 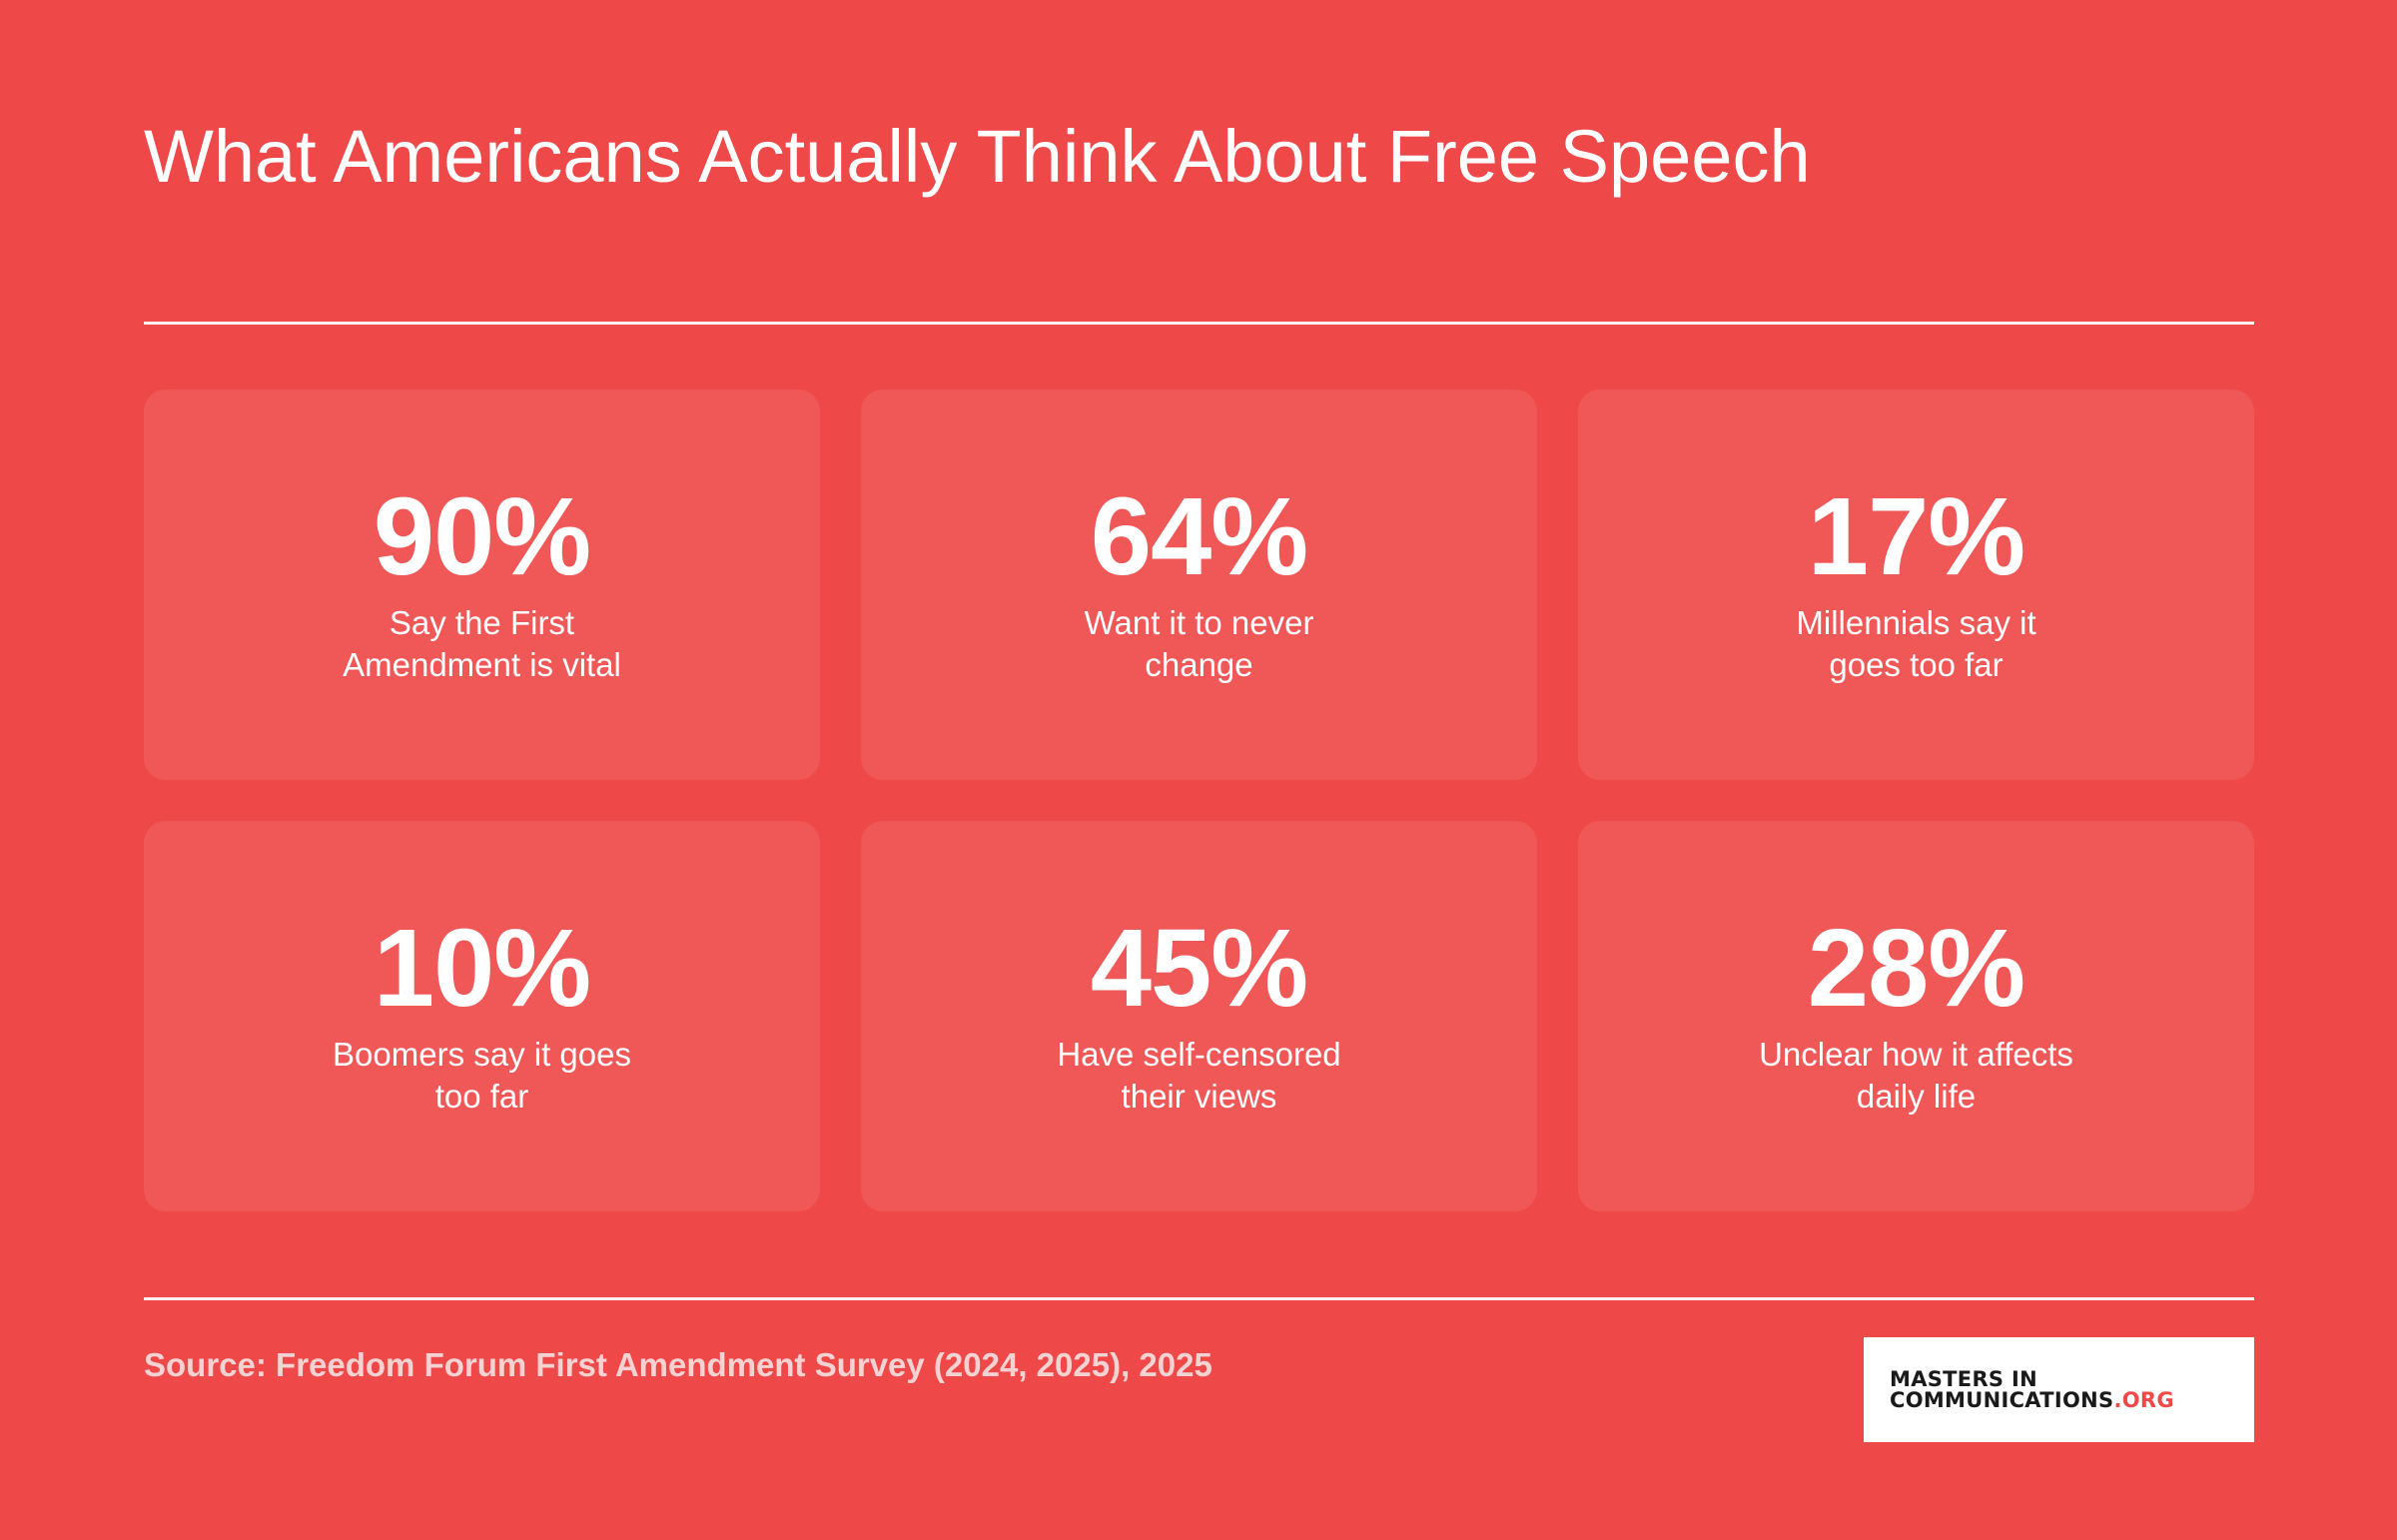 I want to click on stat-value: 45%, so click(x=1199, y=968).